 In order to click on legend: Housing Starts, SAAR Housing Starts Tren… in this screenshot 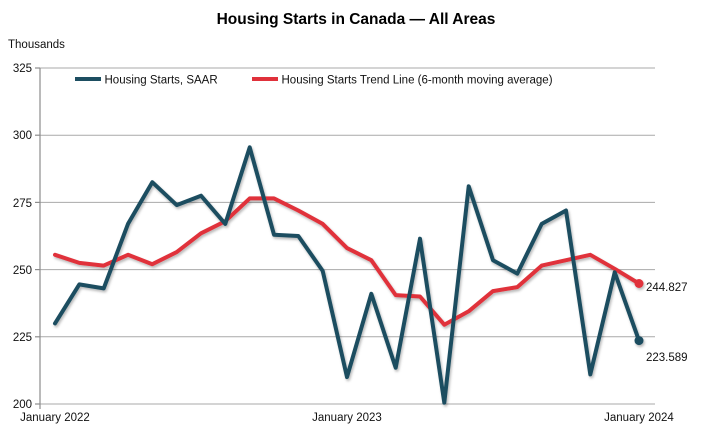, I will do `click(314, 81)`.